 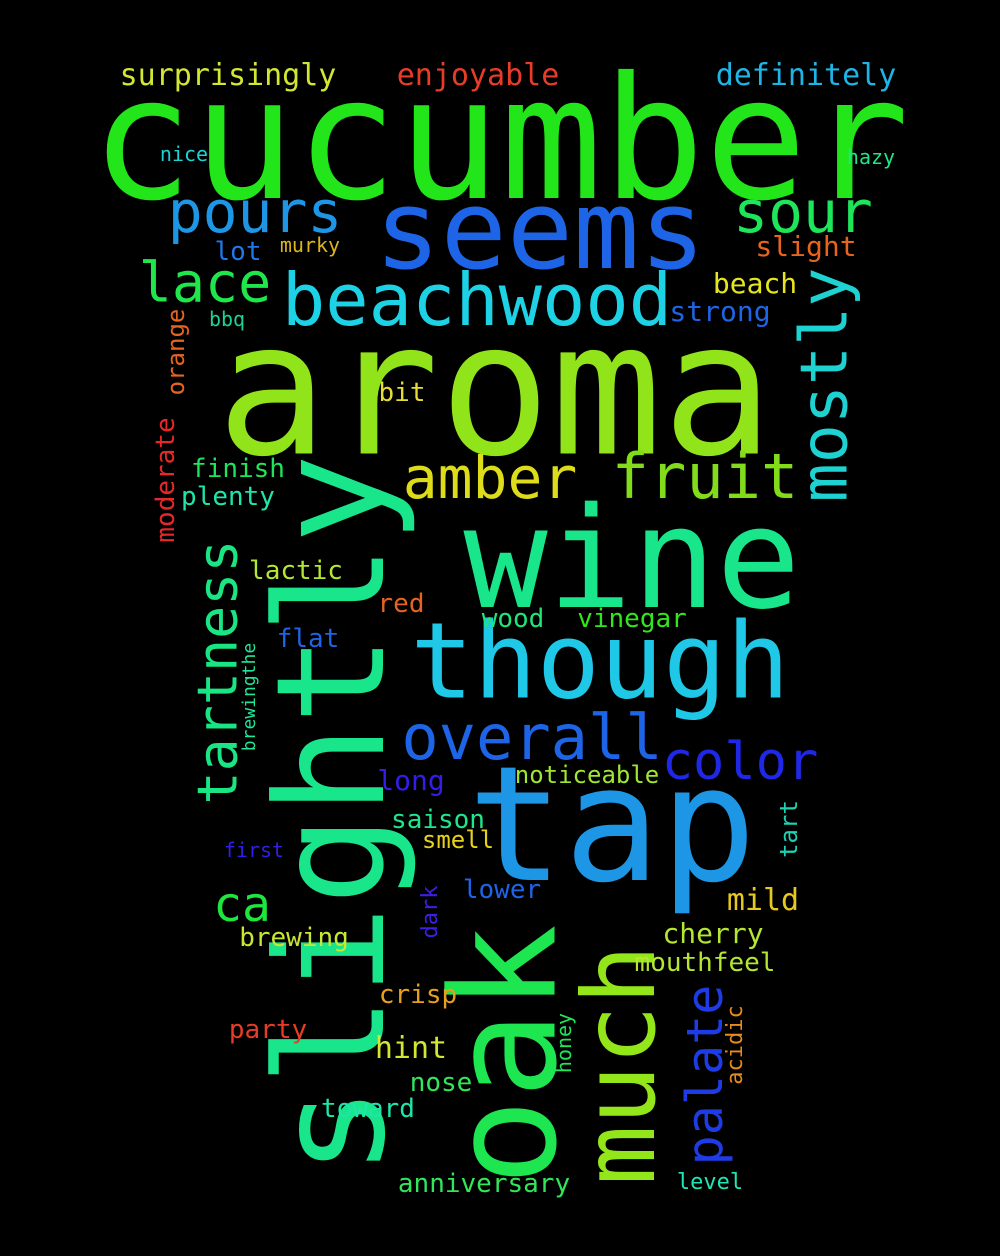 I want to click on word-definitely: definitely, so click(x=806, y=75).